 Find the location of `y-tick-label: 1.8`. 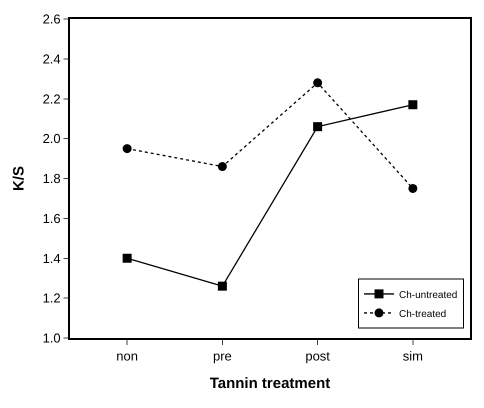

y-tick-label: 1.8 is located at coordinates (51, 178).